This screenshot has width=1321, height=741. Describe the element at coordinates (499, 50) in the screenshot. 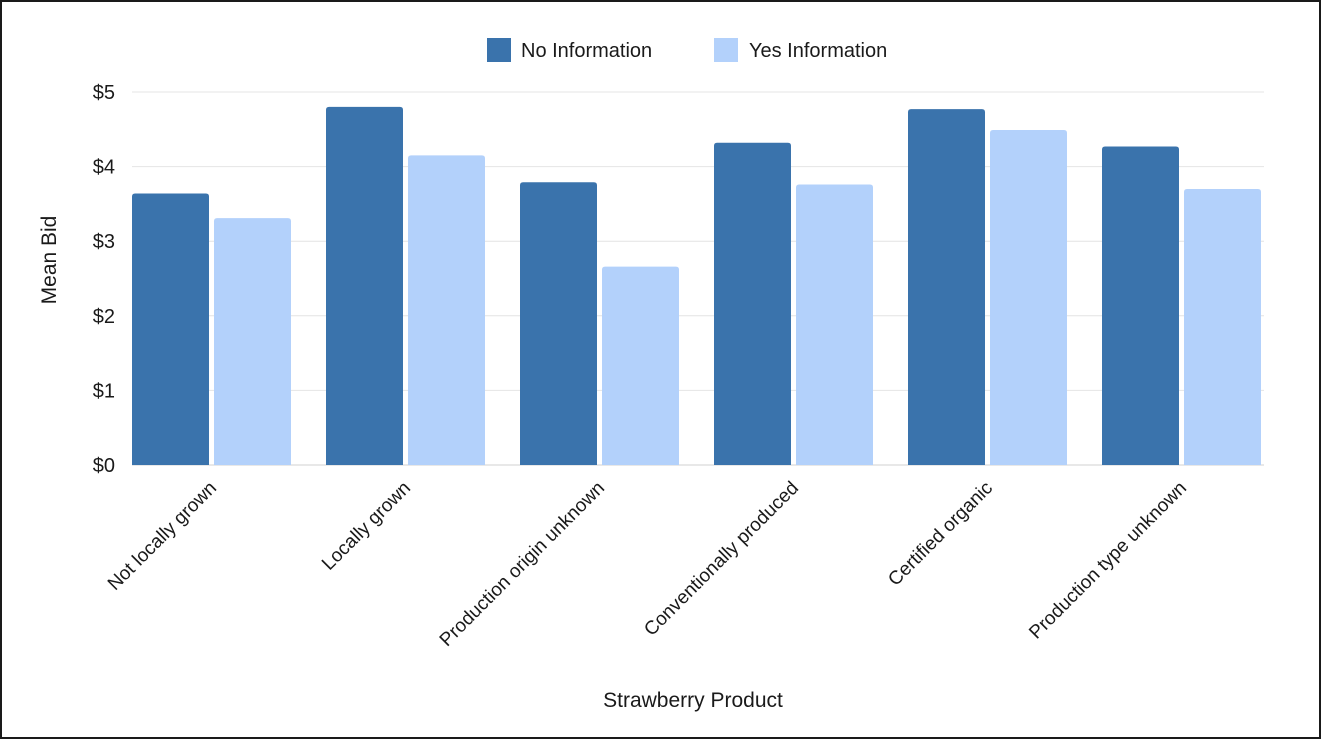

I see `legend-swatch-no-information` at that location.